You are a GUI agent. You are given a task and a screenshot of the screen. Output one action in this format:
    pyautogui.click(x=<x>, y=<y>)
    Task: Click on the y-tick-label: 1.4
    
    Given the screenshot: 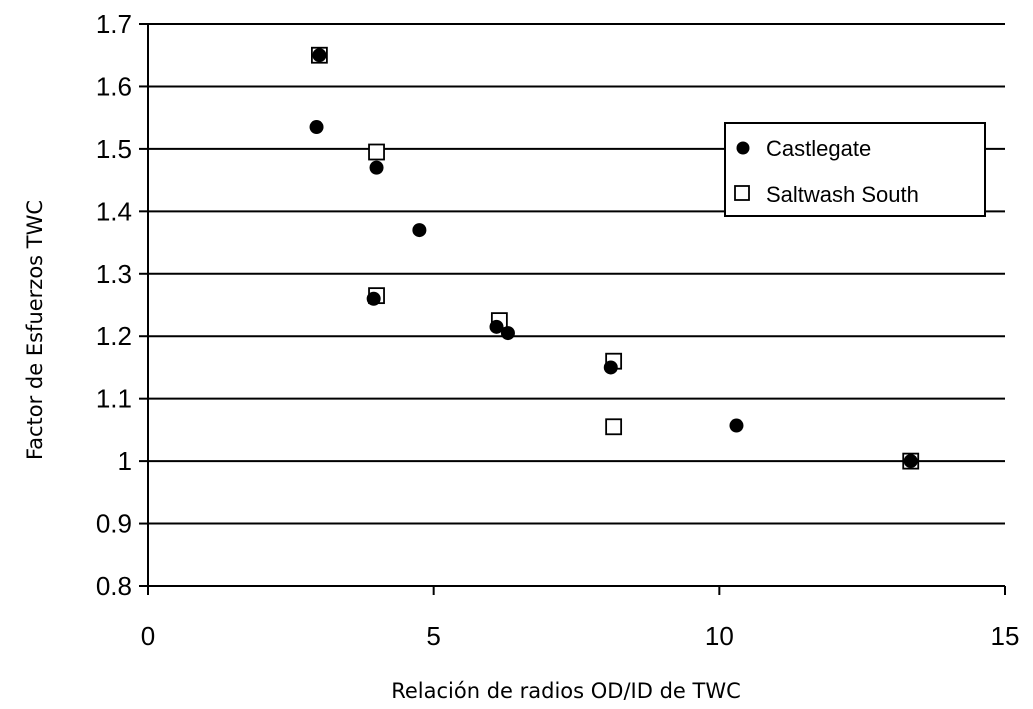 What is the action you would take?
    pyautogui.click(x=114, y=211)
    